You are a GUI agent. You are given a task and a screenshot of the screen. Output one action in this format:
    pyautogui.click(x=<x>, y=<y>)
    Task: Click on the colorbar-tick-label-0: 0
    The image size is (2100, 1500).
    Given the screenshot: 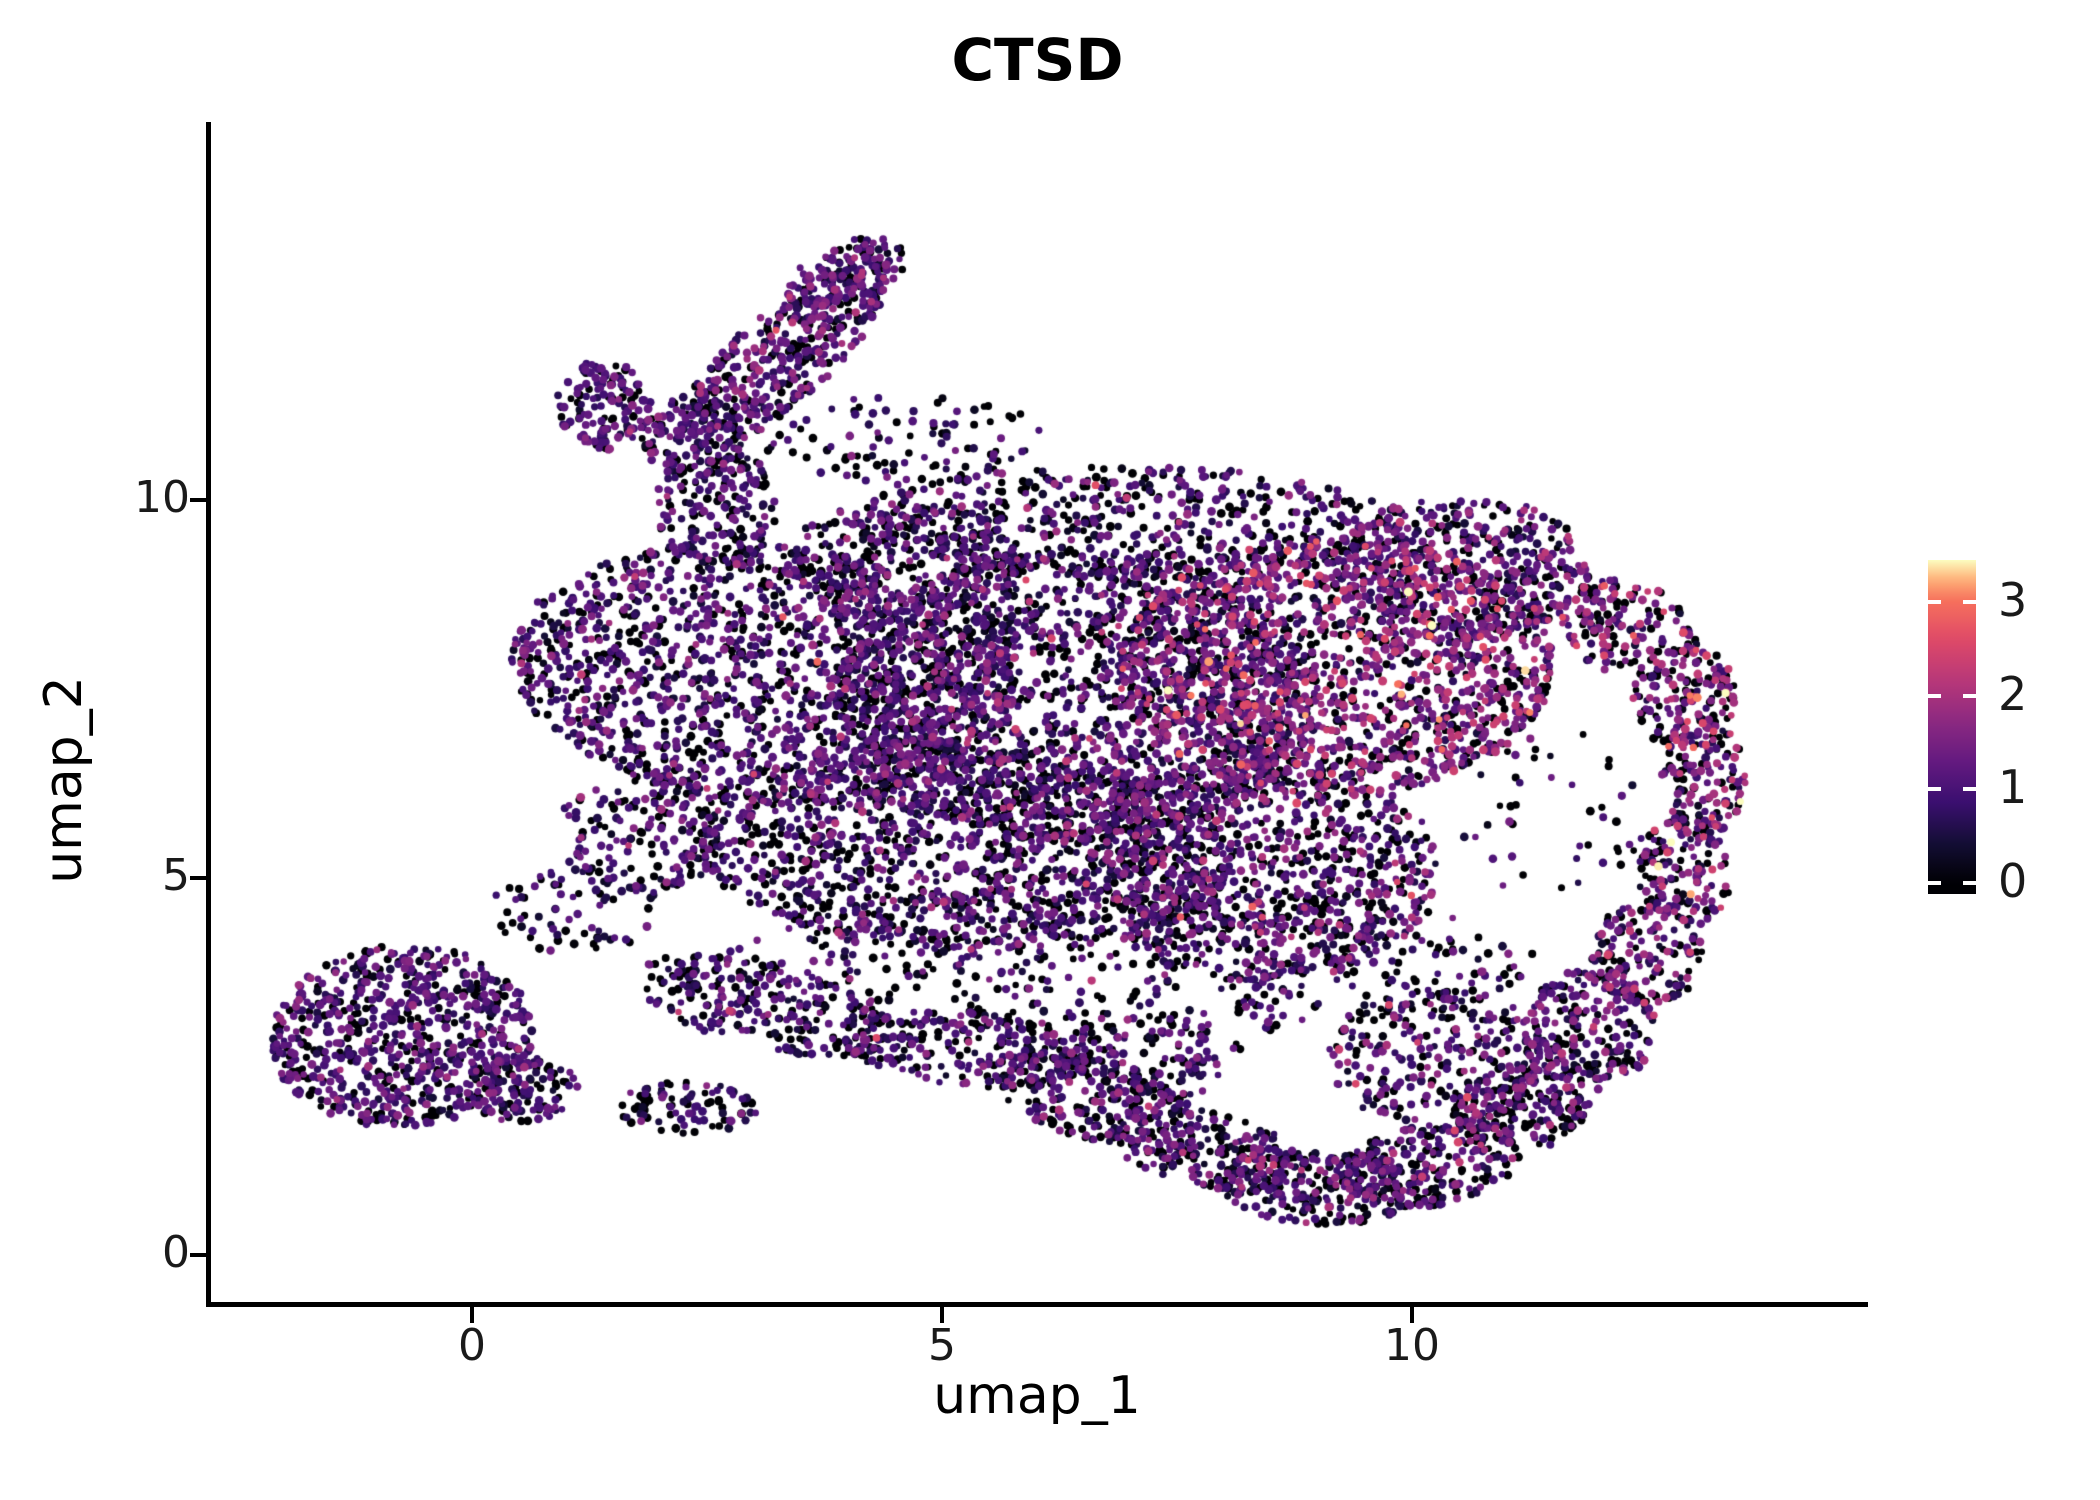 What is the action you would take?
    pyautogui.click(x=2013, y=880)
    